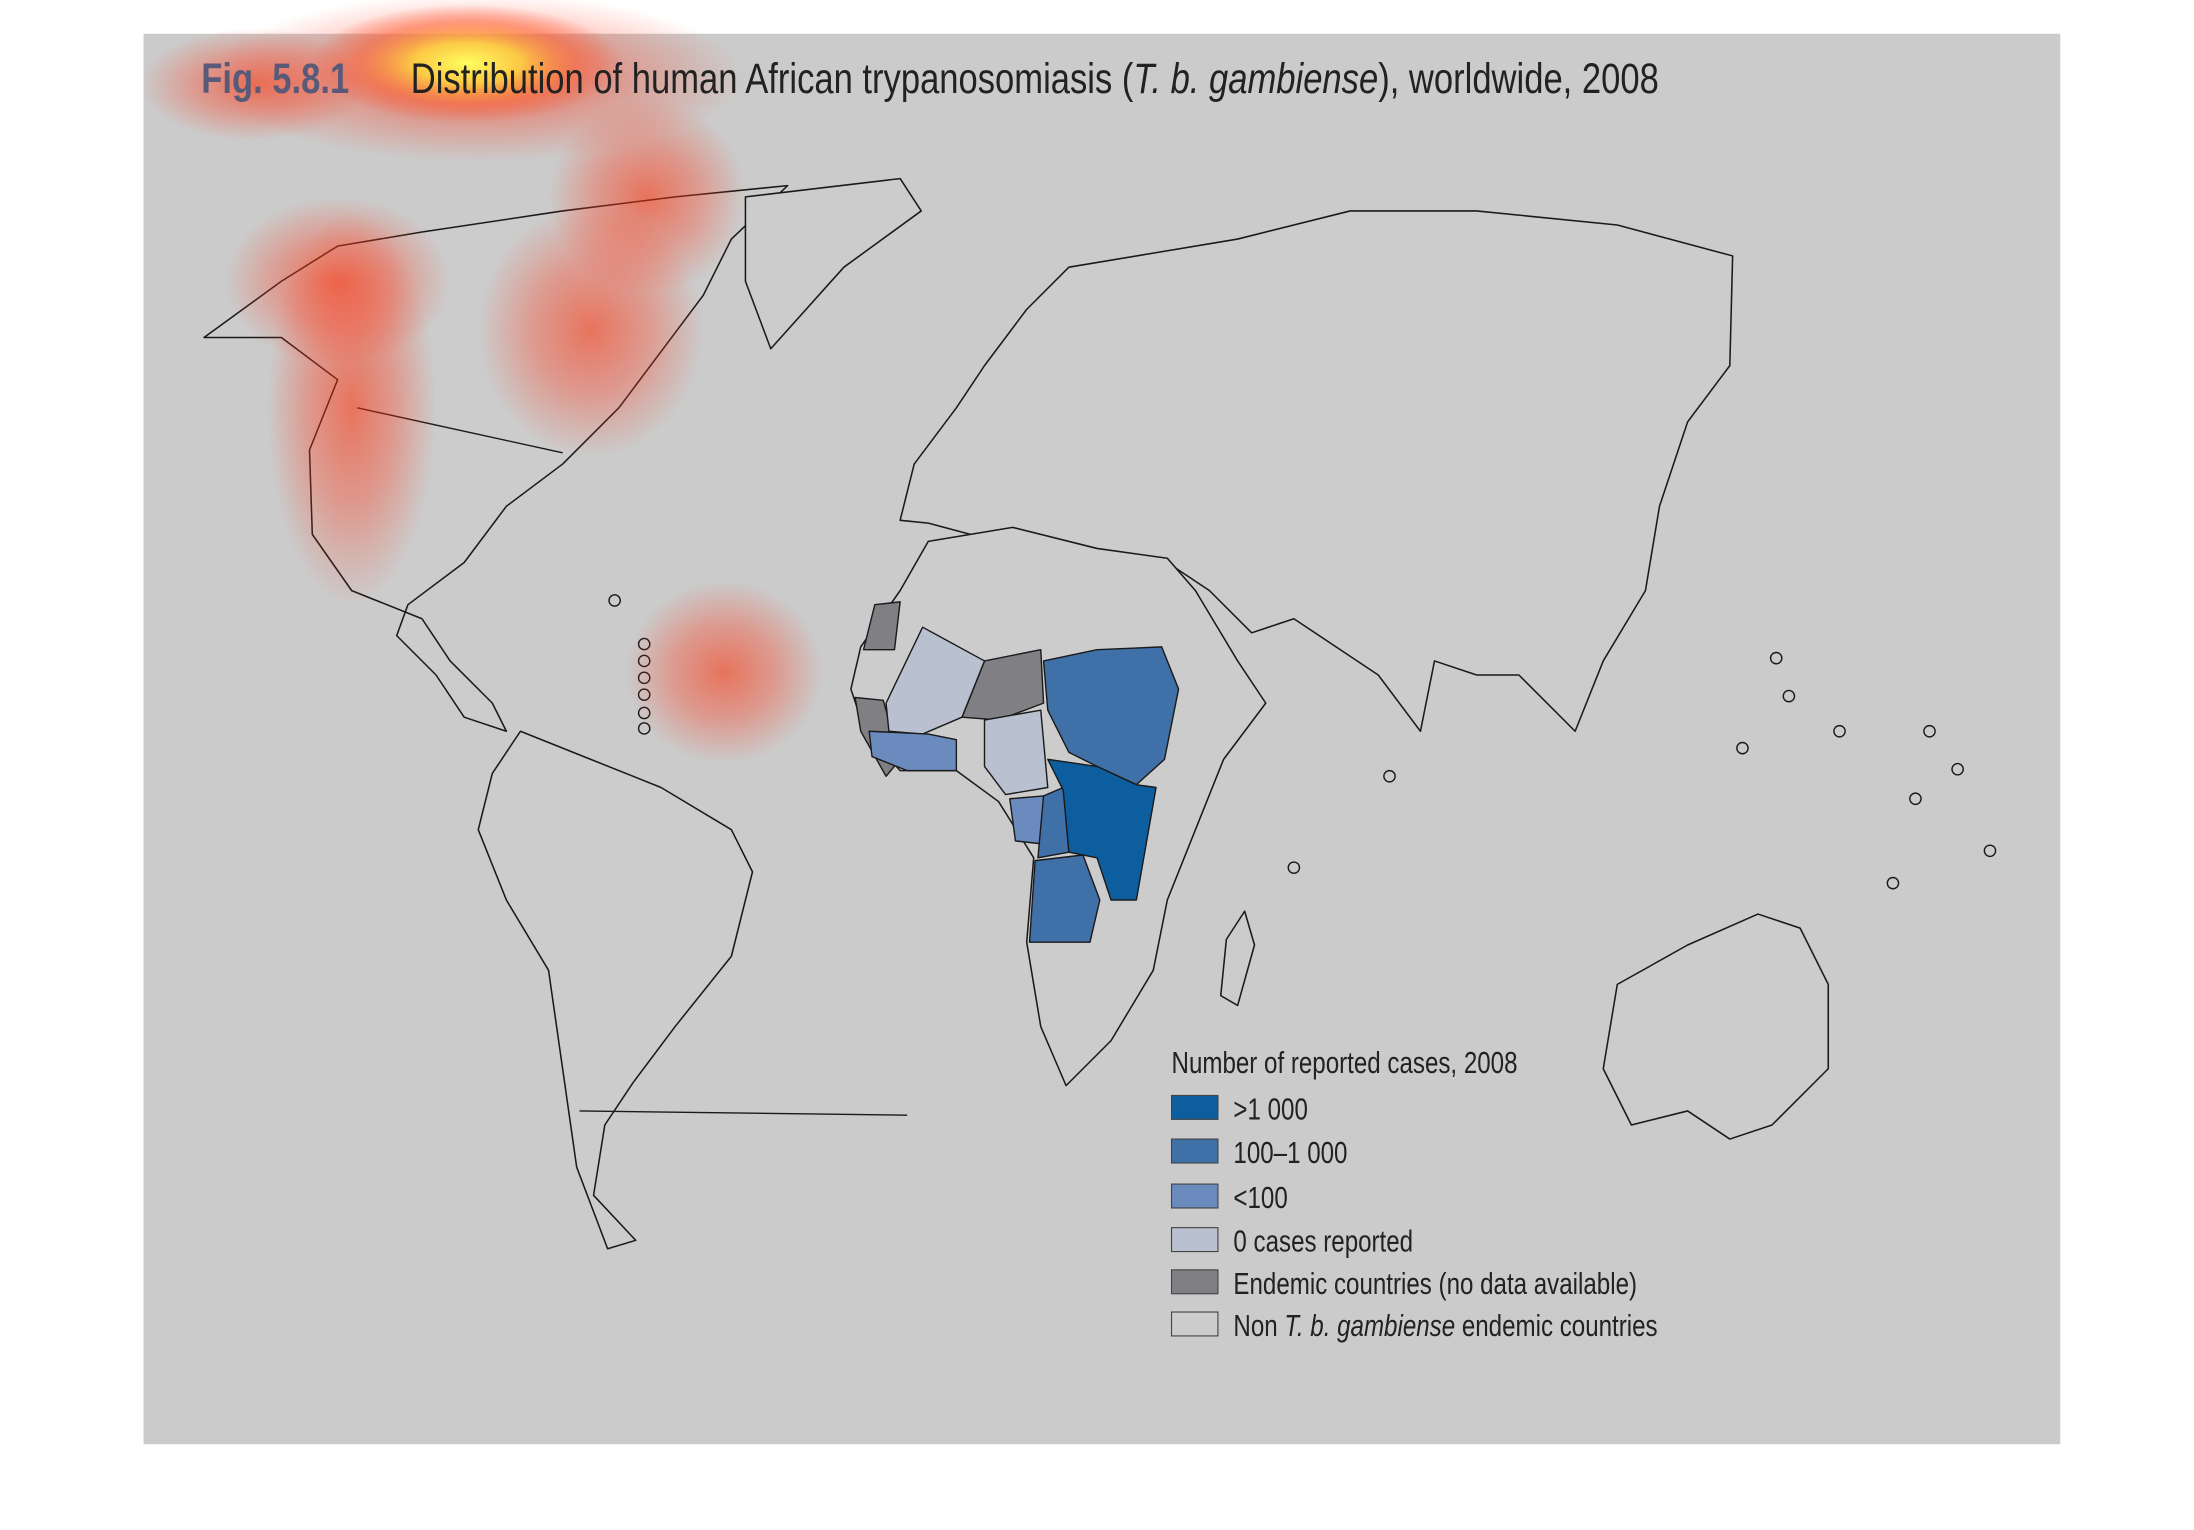 This screenshot has height=1530, width=2194. What do you see at coordinates (1369, 1325) in the screenshot?
I see `legend-label-italic: T. b. gambiense` at bounding box center [1369, 1325].